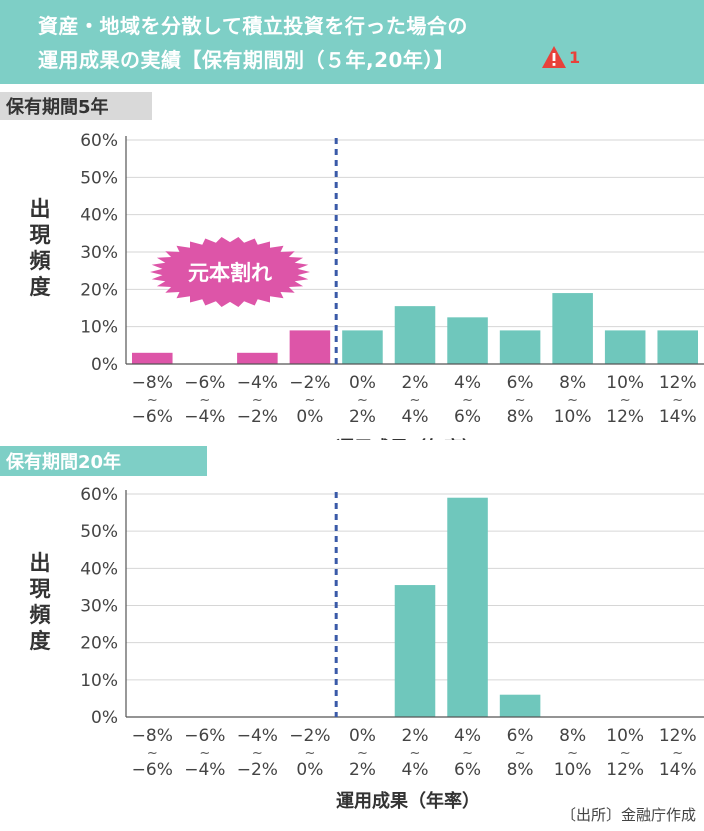 The width and height of the screenshot is (704, 831). What do you see at coordinates (520, 383) in the screenshot?
I see `x-tick-label-from: 6%` at bounding box center [520, 383].